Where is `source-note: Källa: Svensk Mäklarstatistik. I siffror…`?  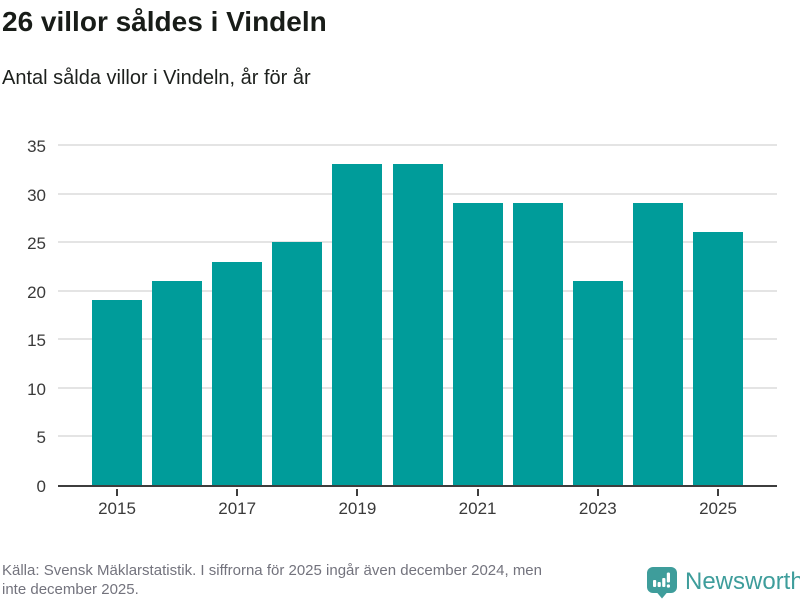 source-note: Källa: Svensk Mäklarstatistik. I siffror… is located at coordinates (272, 580).